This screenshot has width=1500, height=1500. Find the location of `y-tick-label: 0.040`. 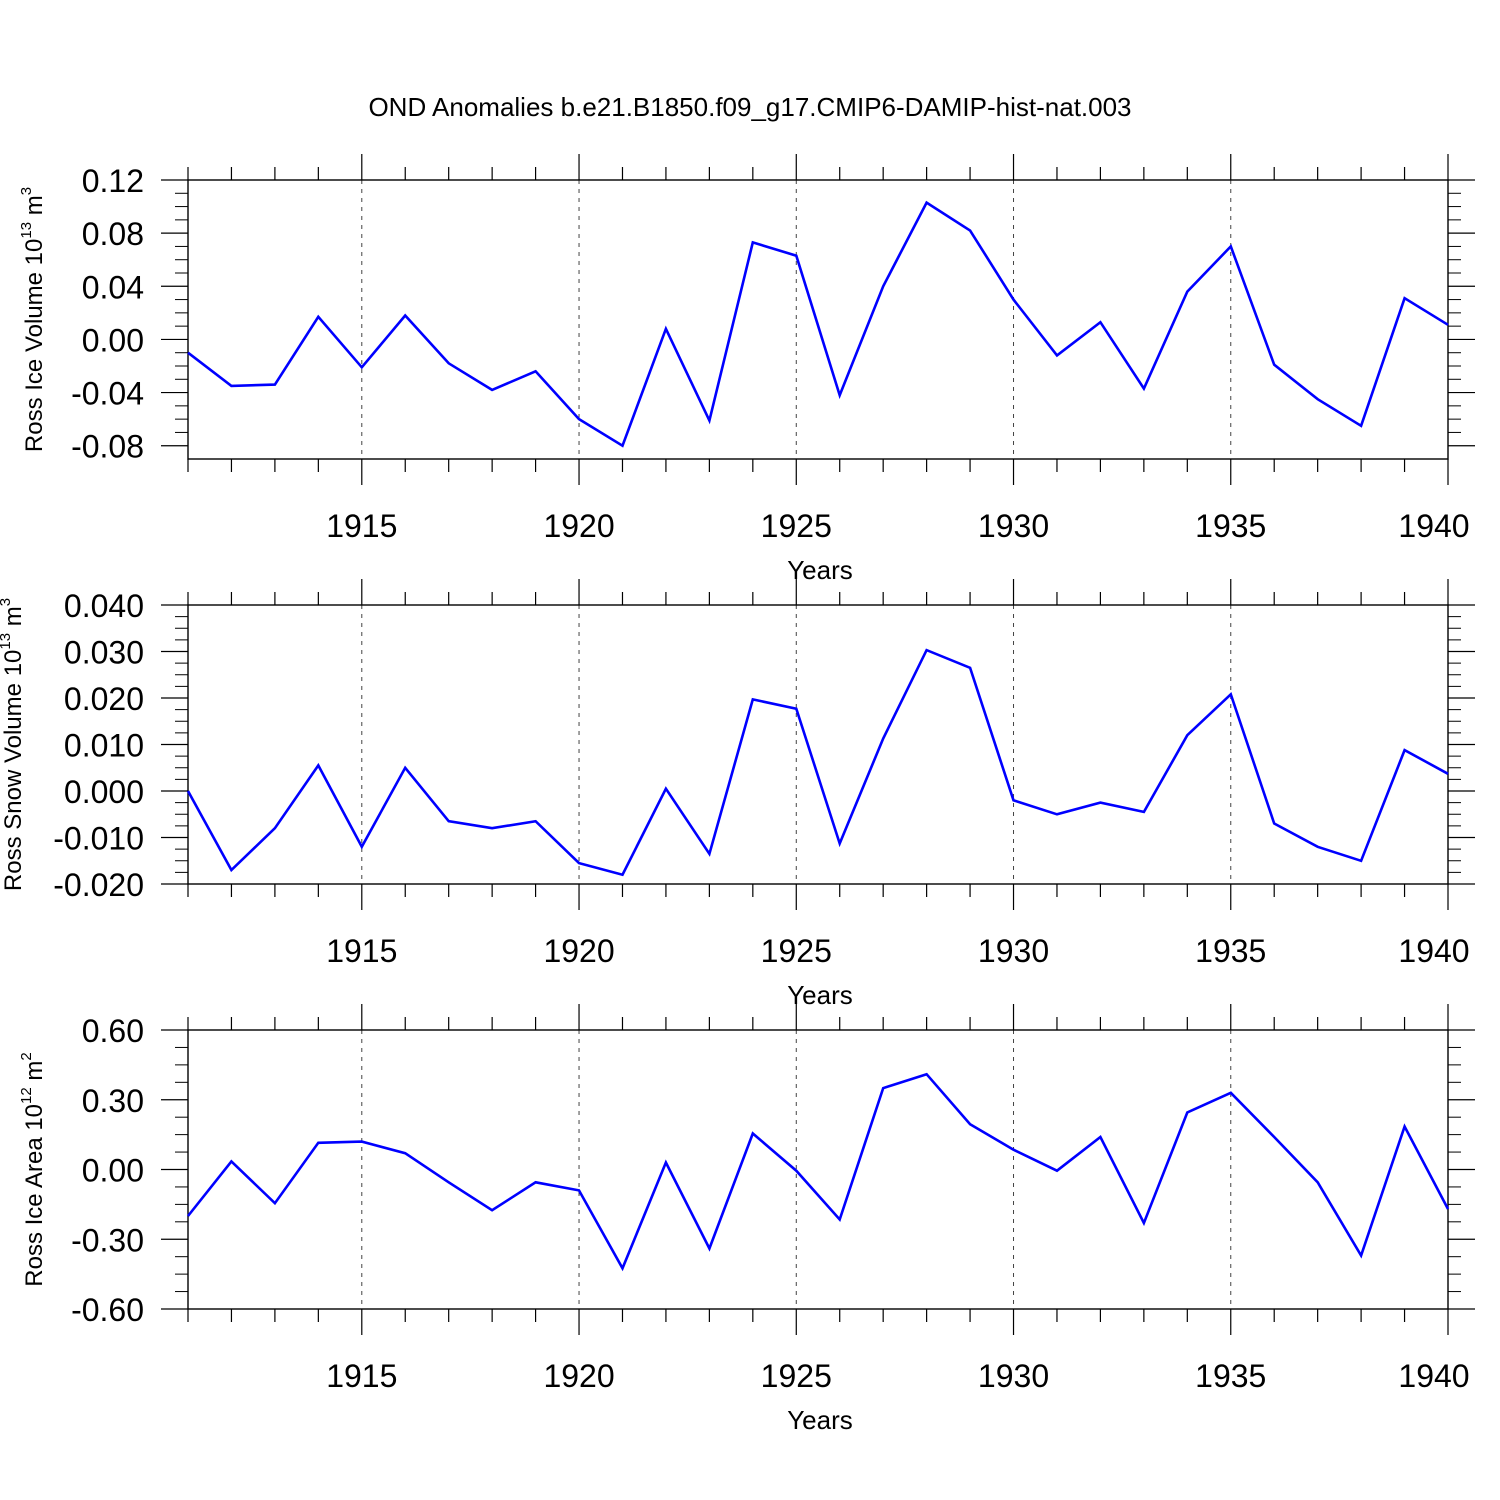

y-tick-label: 0.040 is located at coordinates (104, 606).